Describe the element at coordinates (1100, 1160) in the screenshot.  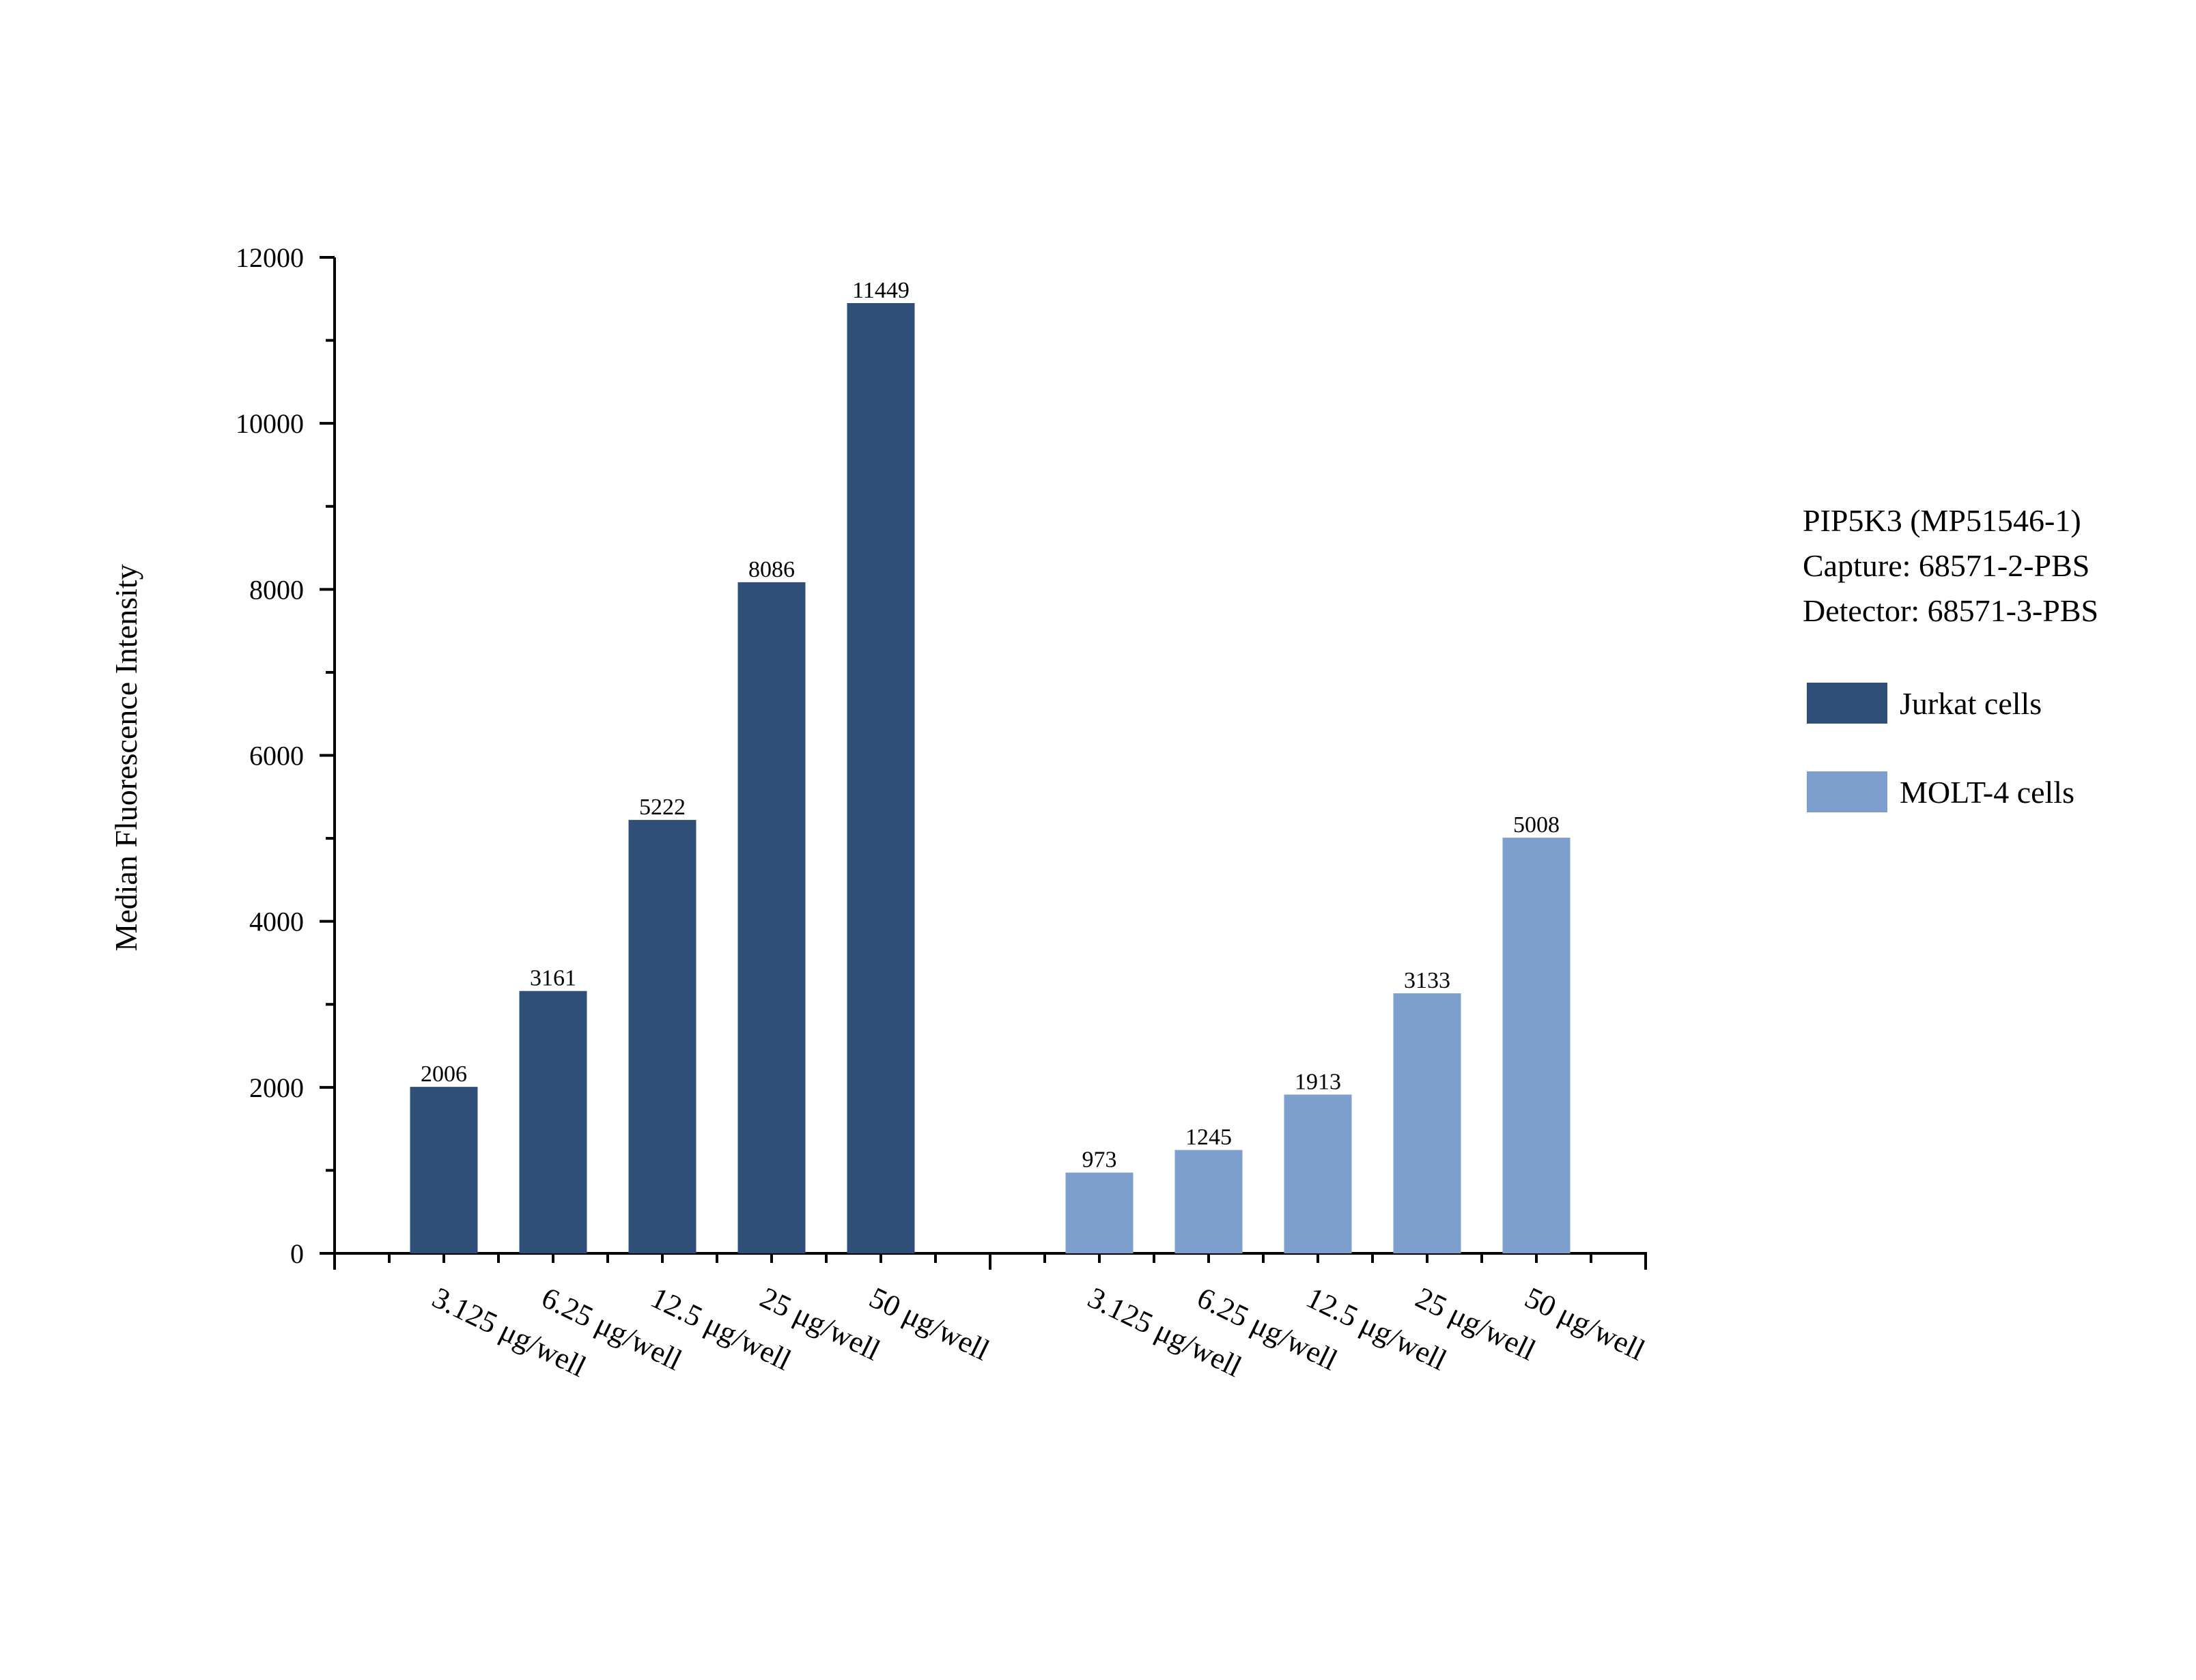
I see `data-label: 973` at that location.